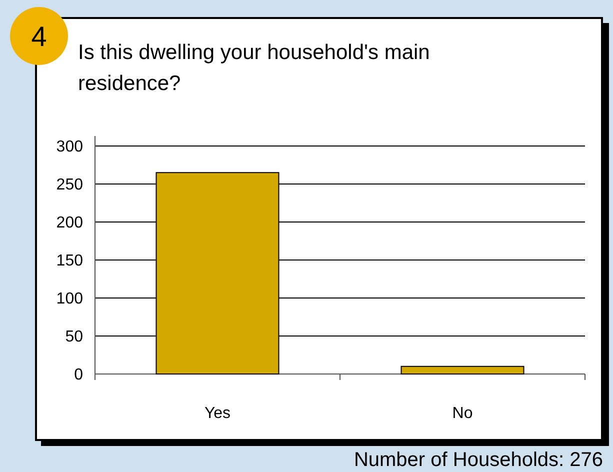 This screenshot has height=472, width=613. I want to click on y-tick-label: 250, so click(70, 185).